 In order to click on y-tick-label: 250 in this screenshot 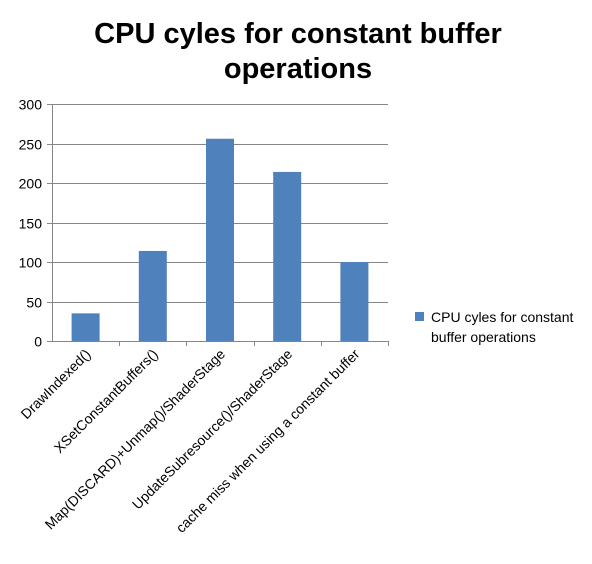, I will do `click(31, 145)`.